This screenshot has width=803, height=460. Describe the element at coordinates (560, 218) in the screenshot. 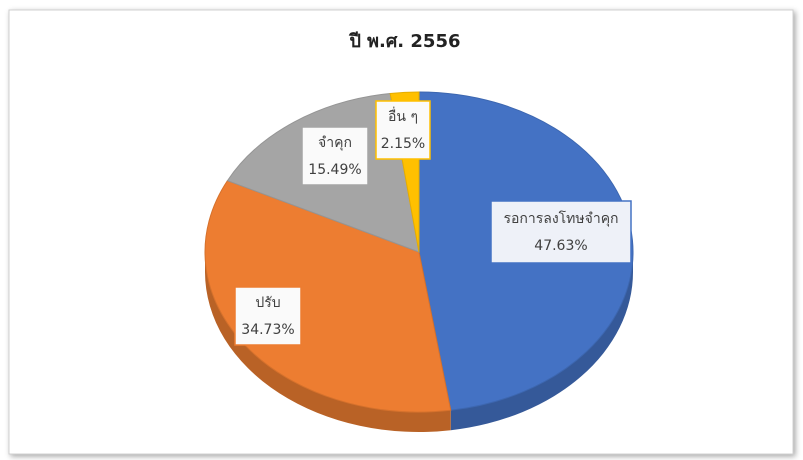

I see `category-label: รอการลงโทษจำคุก` at that location.